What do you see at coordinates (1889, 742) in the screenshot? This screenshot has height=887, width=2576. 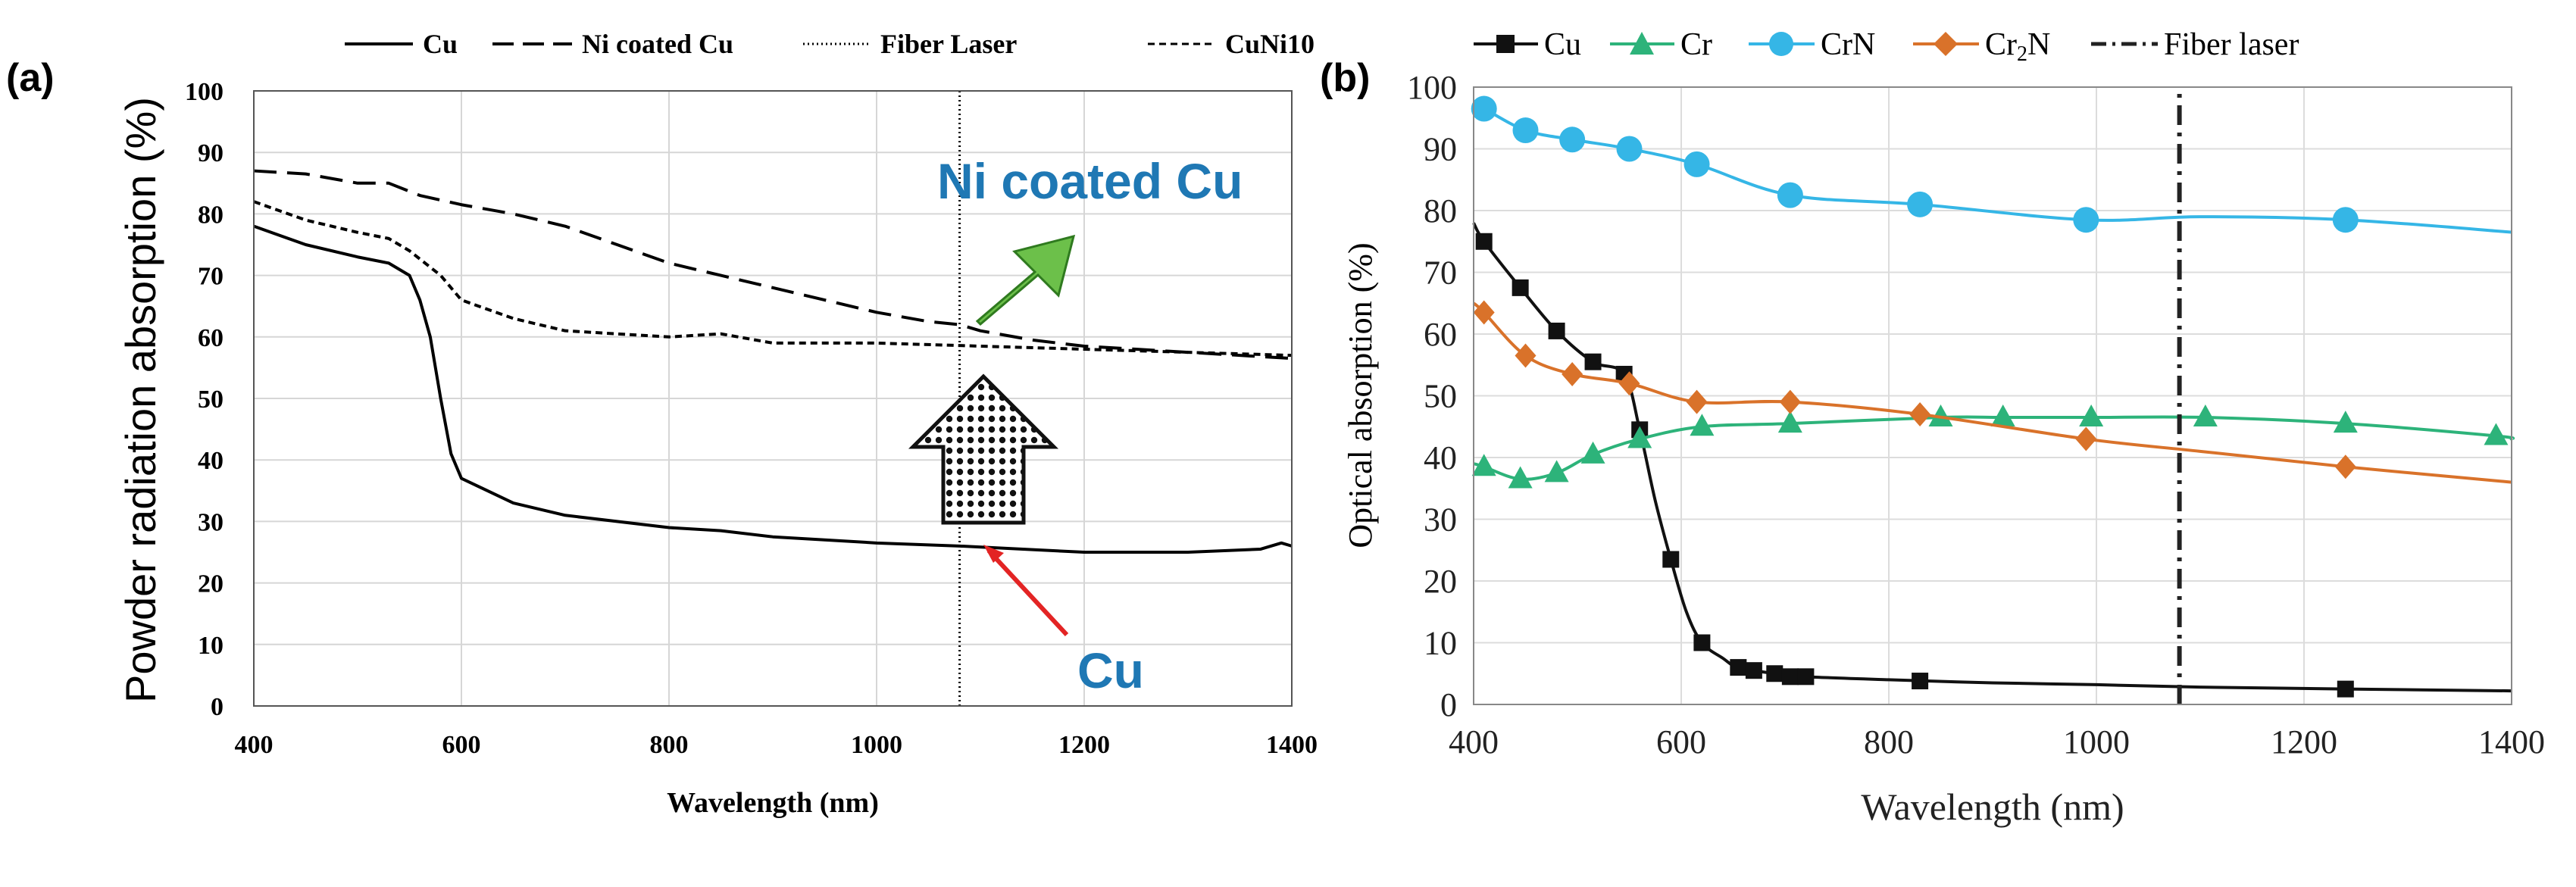 I see `x-tick-label: 800` at bounding box center [1889, 742].